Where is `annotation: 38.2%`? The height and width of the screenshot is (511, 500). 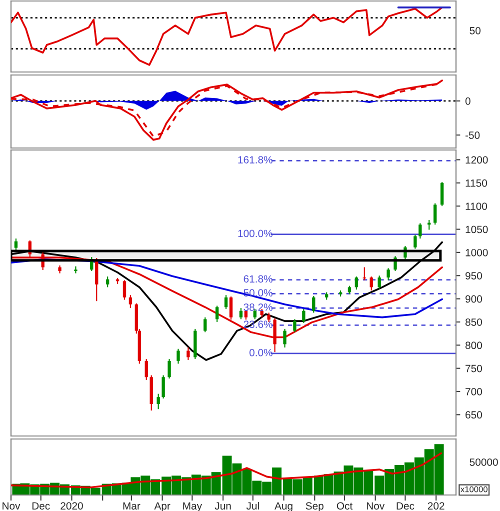
annotation: 38.2% is located at coordinates (258, 307).